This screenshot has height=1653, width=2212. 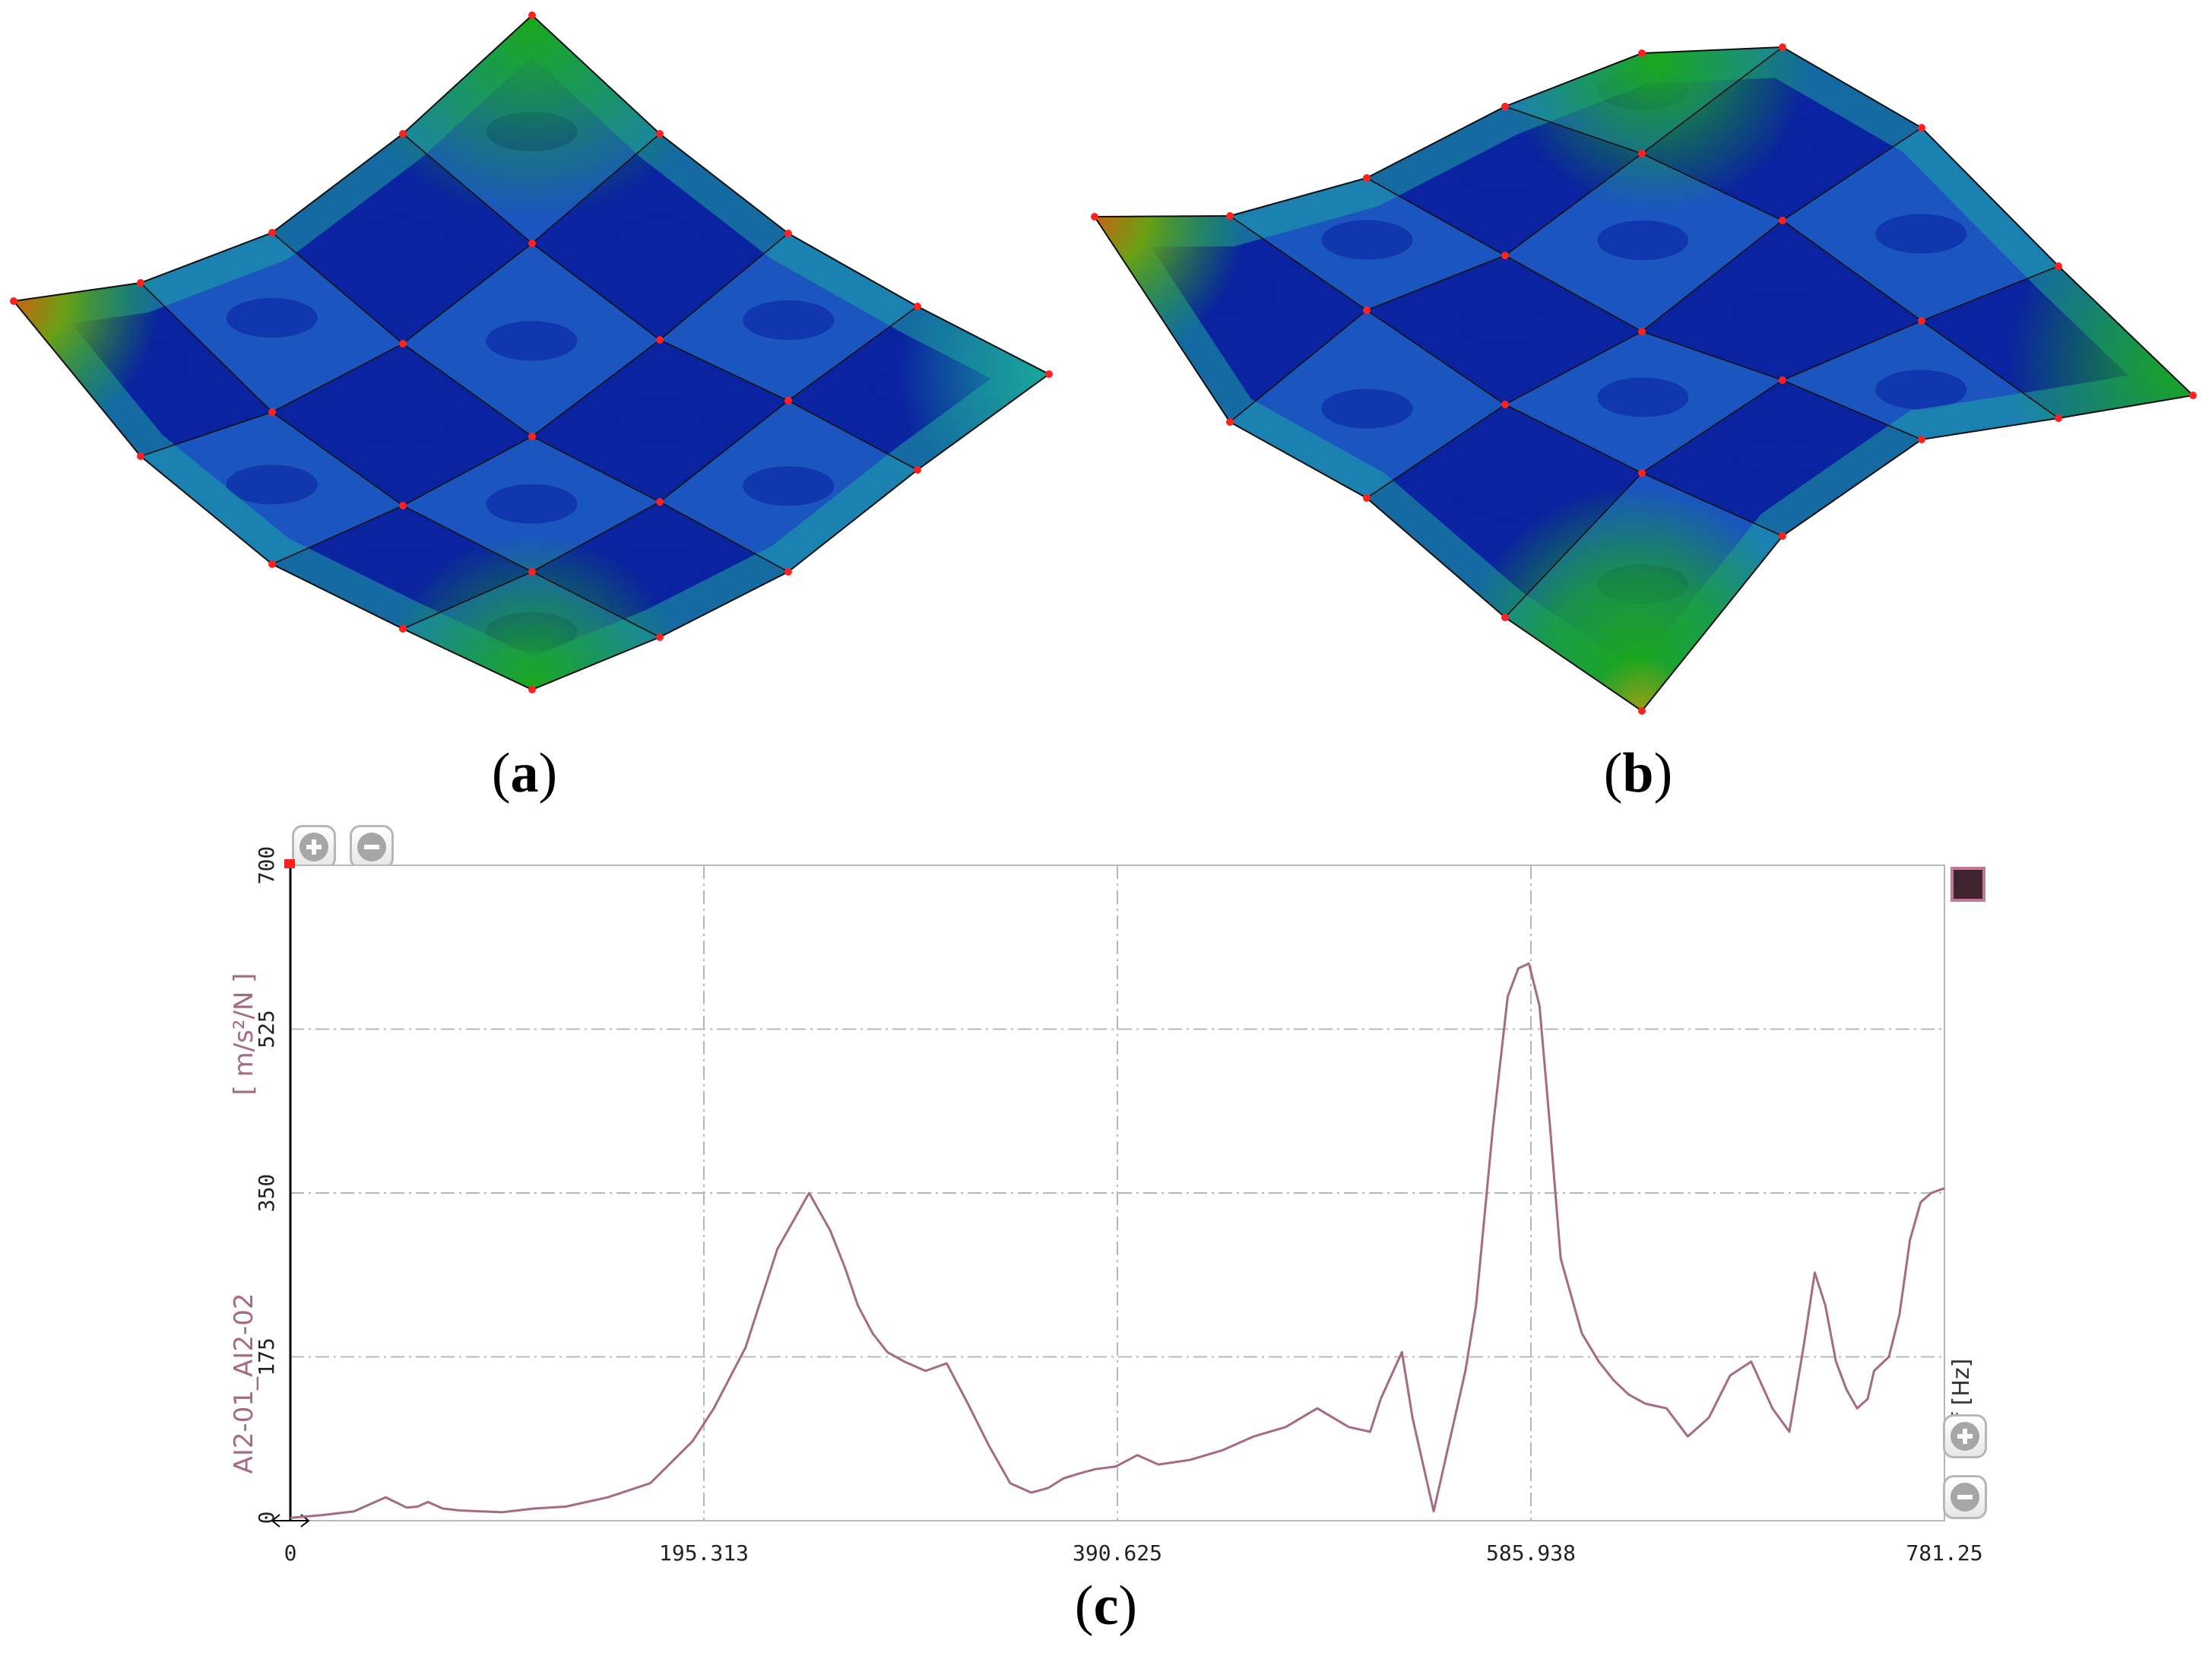 I want to click on caption-b: (b), so click(x=1638, y=773).